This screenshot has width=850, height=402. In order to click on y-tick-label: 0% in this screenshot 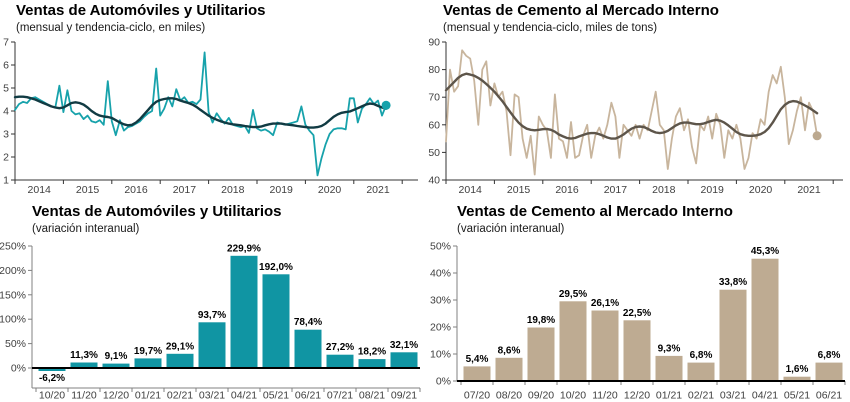, I will do `click(18, 369)`.